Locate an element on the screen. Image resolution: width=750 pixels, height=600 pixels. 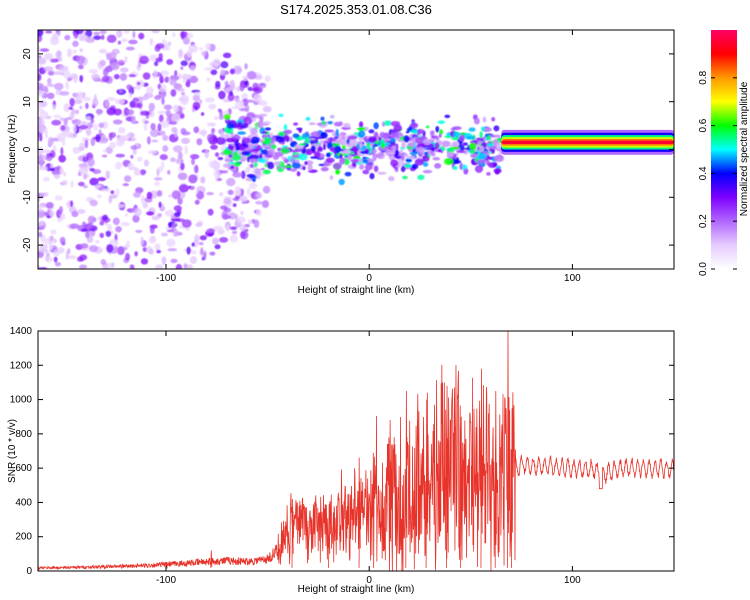
colorbar-tick-label: 0.0 is located at coordinates (703, 269).